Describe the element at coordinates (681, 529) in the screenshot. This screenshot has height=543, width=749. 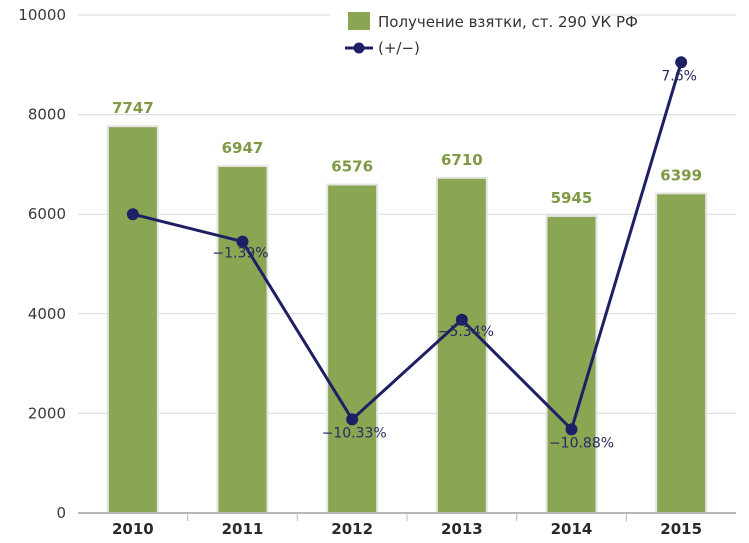
I see `x-tick-label: 2015` at that location.